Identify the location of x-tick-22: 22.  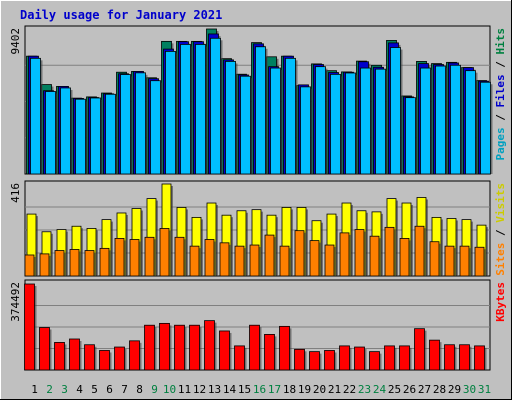
(349, 389).